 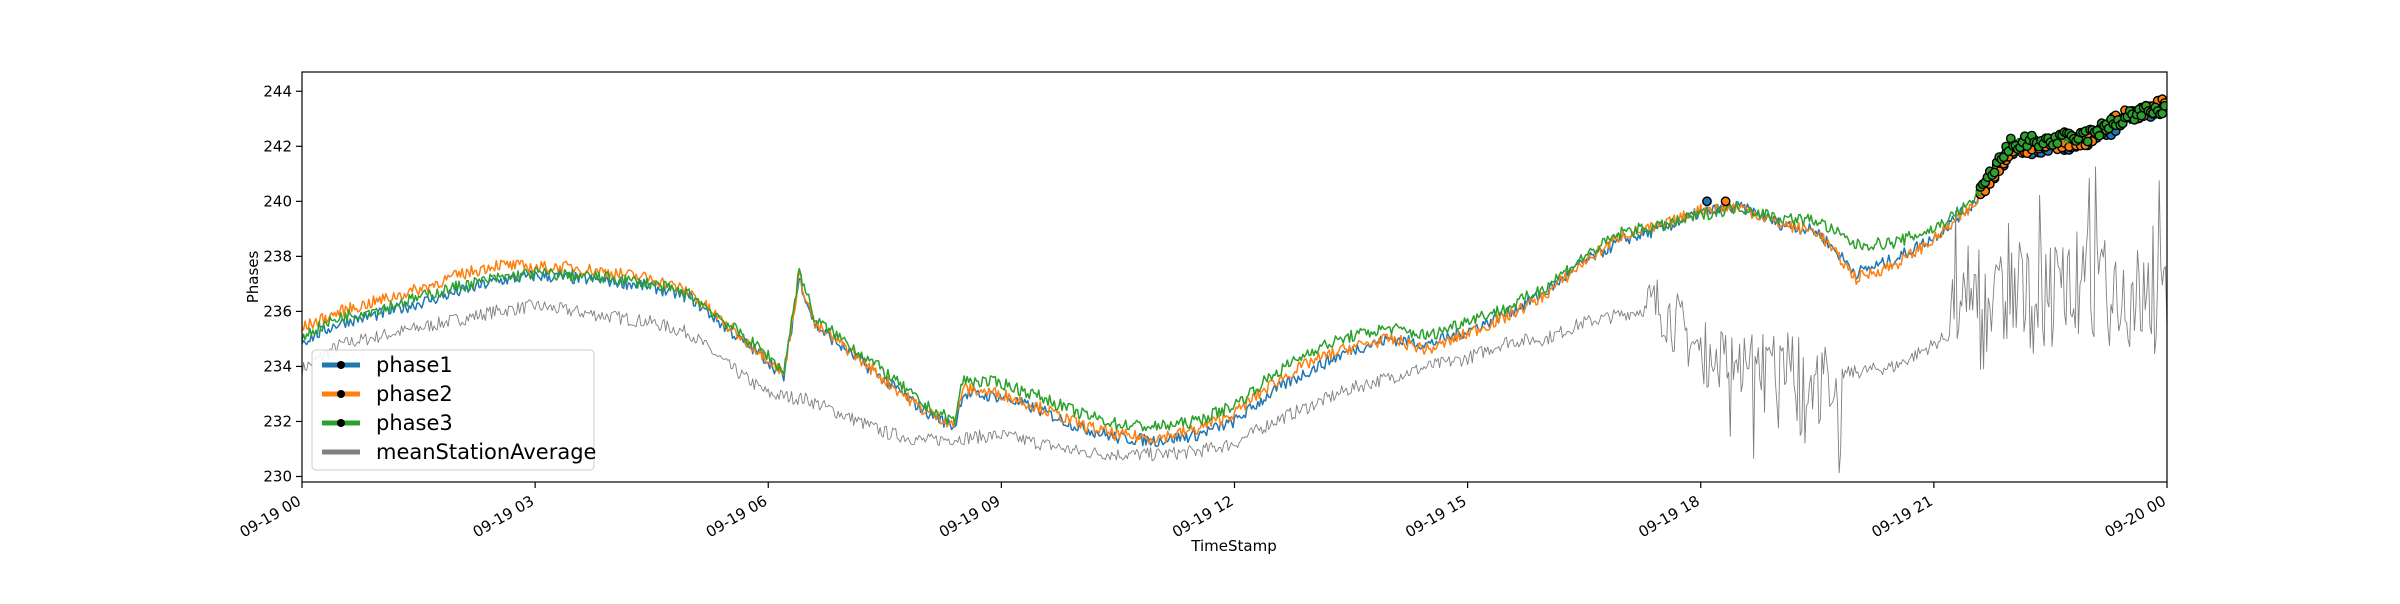 I want to click on y-axis-label: Phases, so click(x=253, y=277).